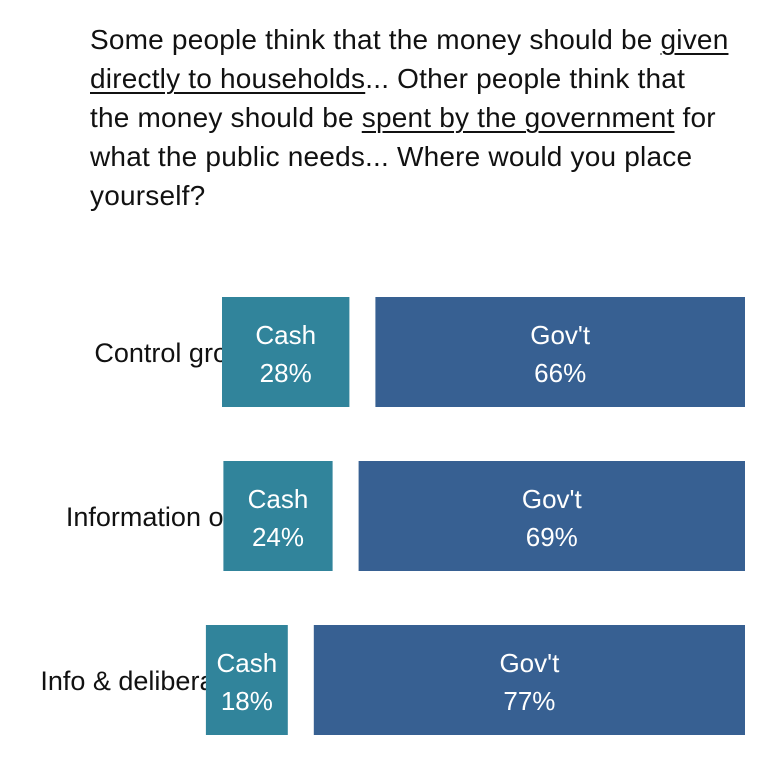 This screenshot has width=768, height=784. I want to click on bar-label-govt-control-group: Gov't 66%, so click(560, 354).